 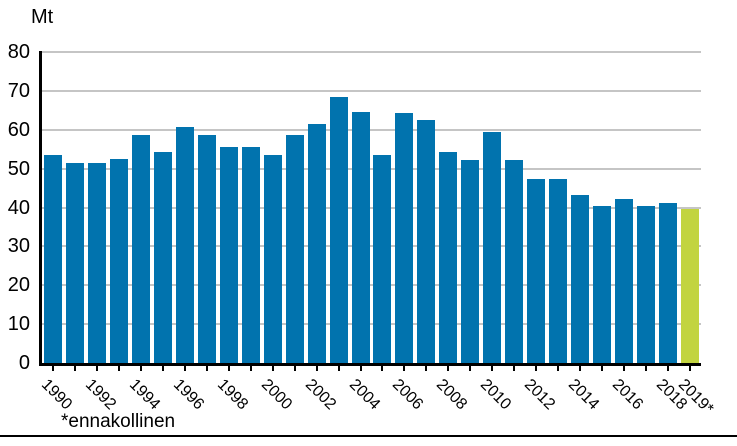 I want to click on x-tick-2016, so click(x=624, y=368).